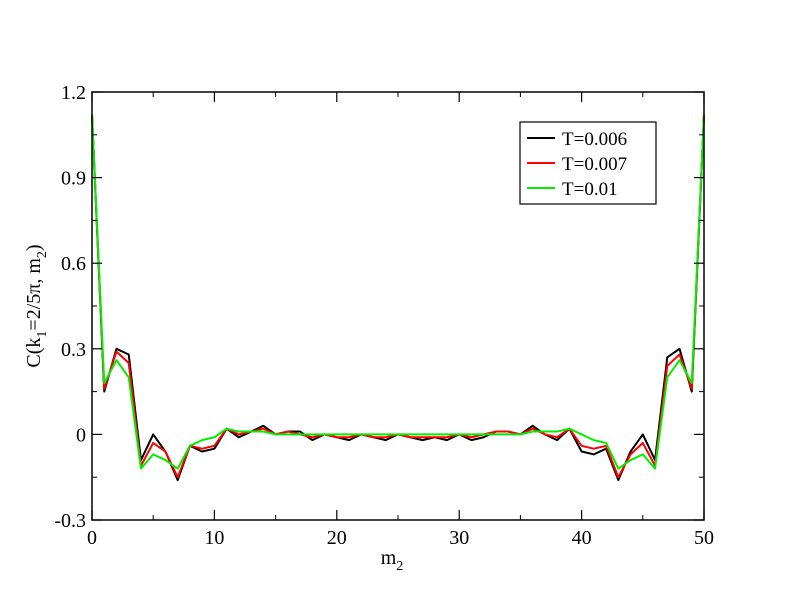 This screenshot has width=792, height=612. Describe the element at coordinates (337, 538) in the screenshot. I see `x-tick-label: 20` at that location.